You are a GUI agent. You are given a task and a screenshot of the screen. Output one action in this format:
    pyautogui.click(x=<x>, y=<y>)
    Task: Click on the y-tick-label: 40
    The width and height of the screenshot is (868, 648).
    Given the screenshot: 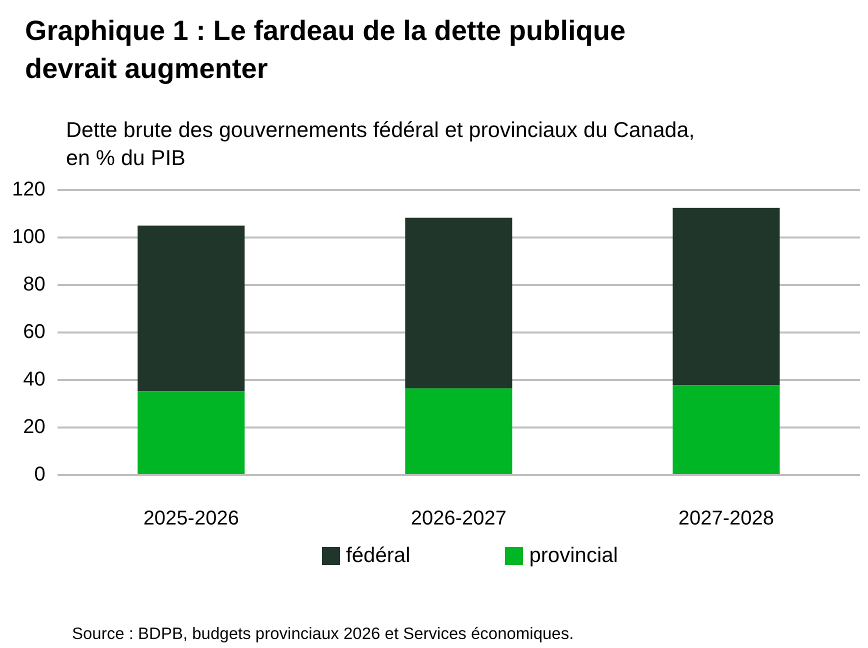 What is the action you would take?
    pyautogui.click(x=34, y=379)
    